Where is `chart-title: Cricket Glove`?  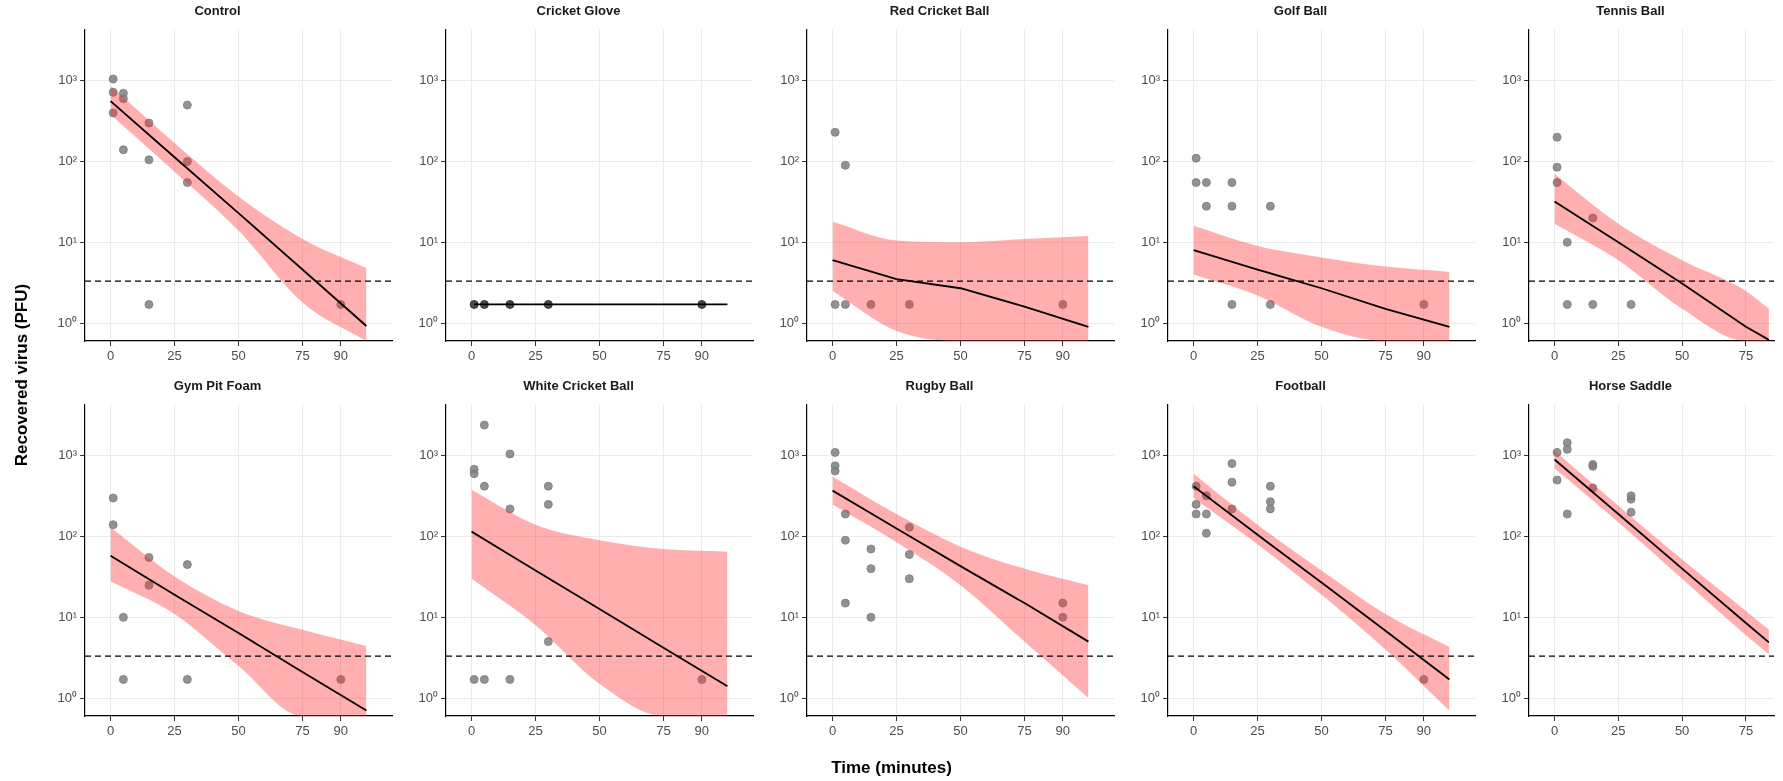
chart-title: Cricket Glove is located at coordinates (578, 11).